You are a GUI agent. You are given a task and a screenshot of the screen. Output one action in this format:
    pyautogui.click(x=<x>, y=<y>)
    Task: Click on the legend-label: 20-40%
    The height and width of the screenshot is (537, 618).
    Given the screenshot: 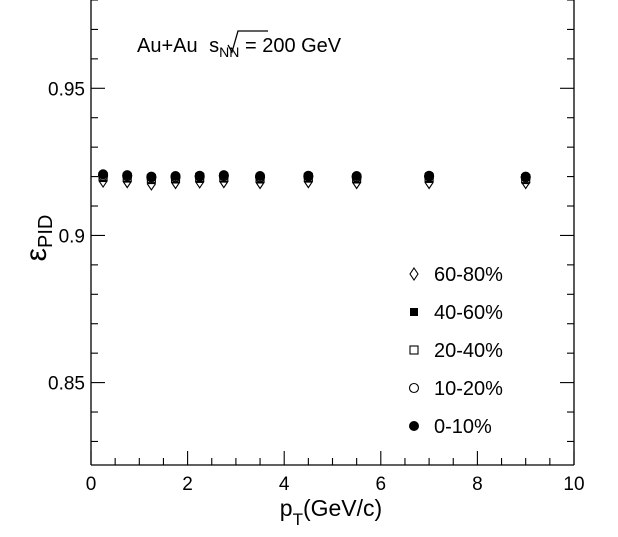 What is the action you would take?
    pyautogui.click(x=468, y=351)
    